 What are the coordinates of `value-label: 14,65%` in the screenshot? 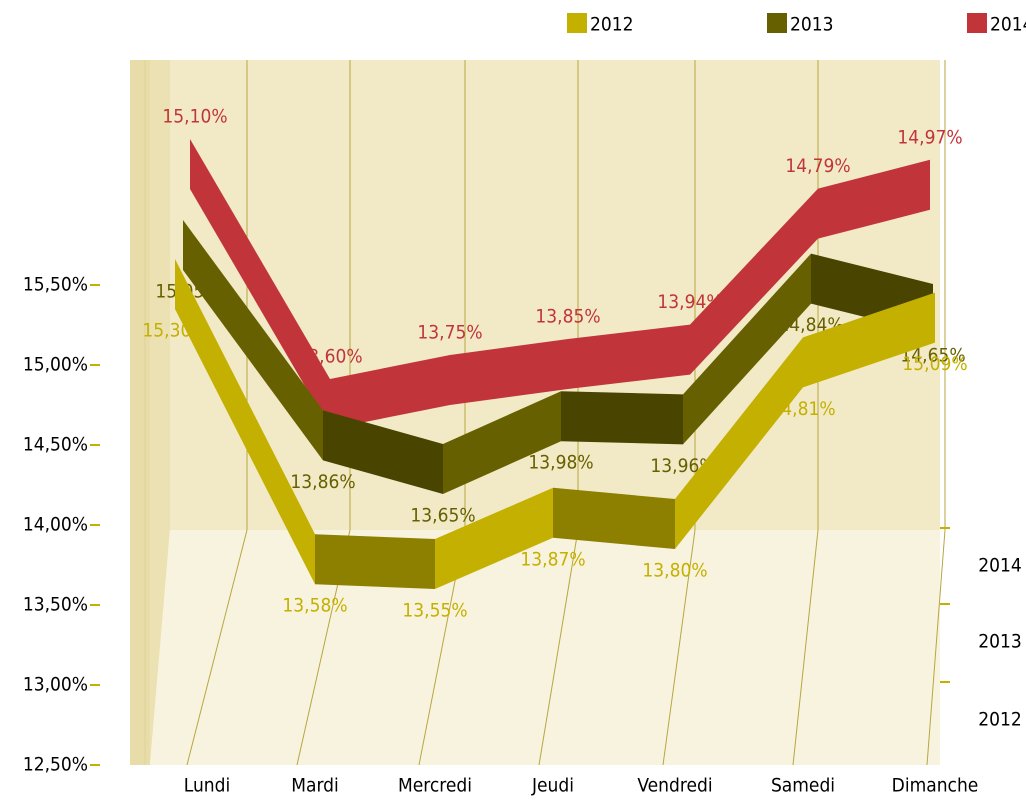 It's located at (932, 356).